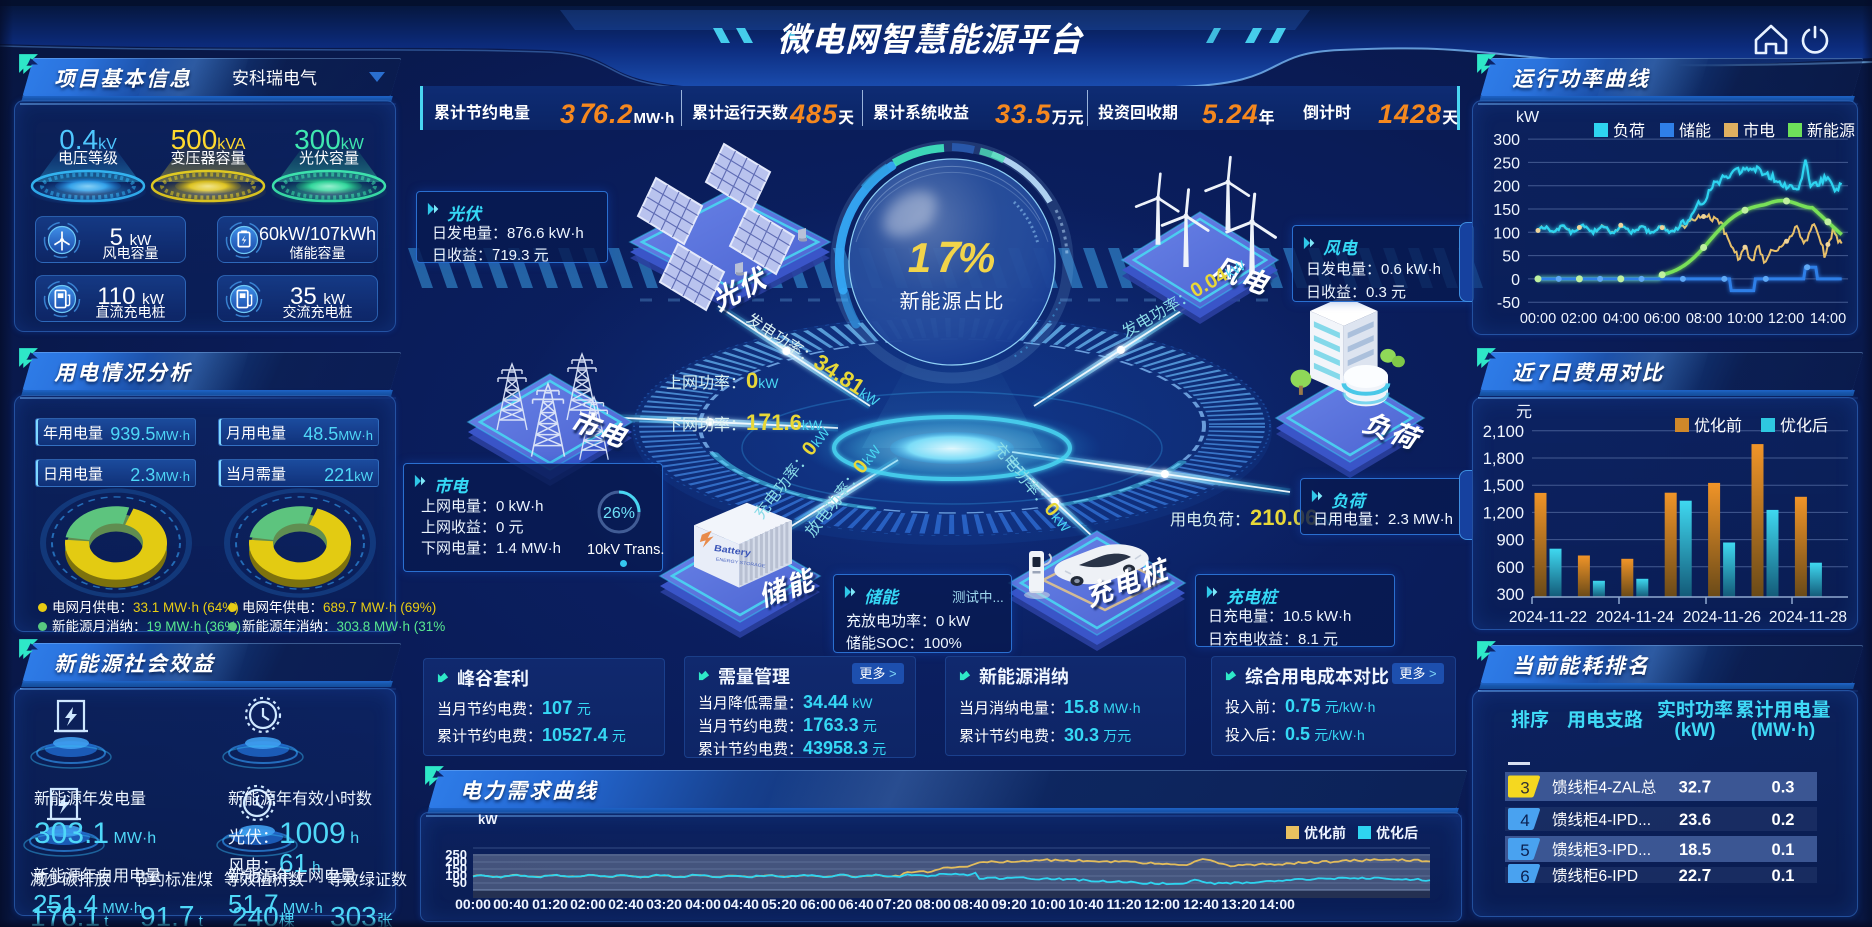 Image resolution: width=1872 pixels, height=927 pixels. What do you see at coordinates (971, 904) in the screenshot?
I see `svg-text: 08:40` at bounding box center [971, 904].